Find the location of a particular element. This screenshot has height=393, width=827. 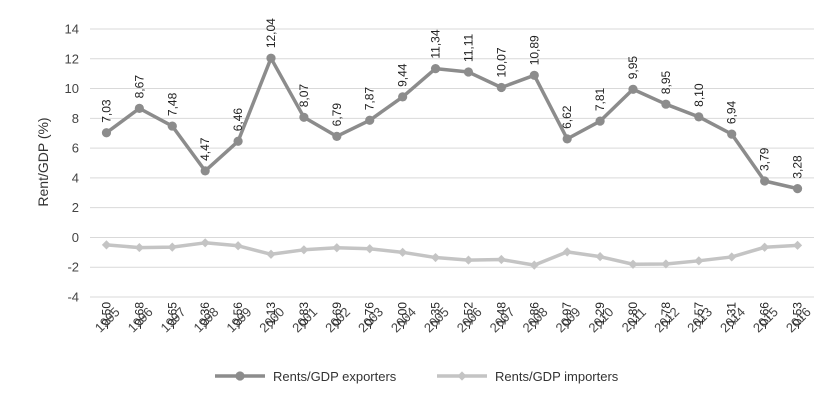

data-label: 8,95 is located at coordinates (666, 83).